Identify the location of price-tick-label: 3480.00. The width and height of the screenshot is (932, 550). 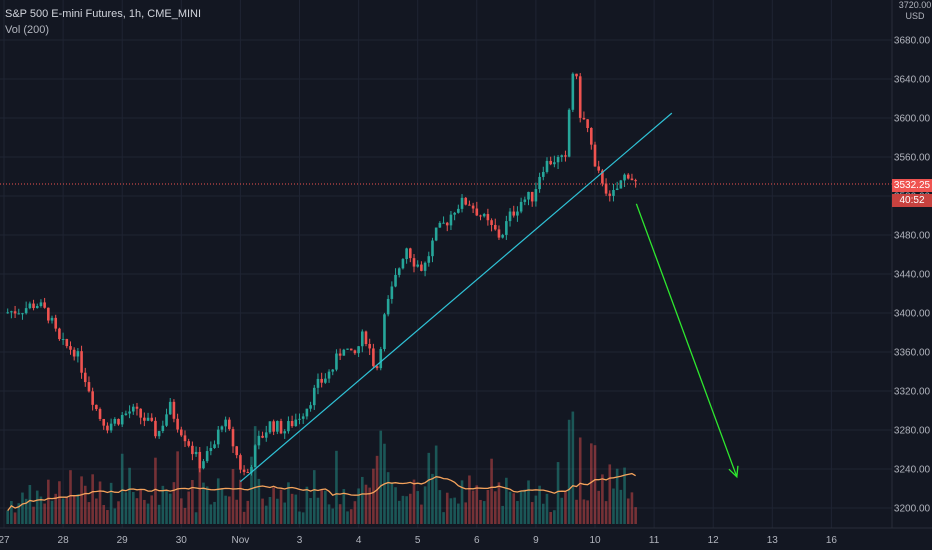
(912, 236).